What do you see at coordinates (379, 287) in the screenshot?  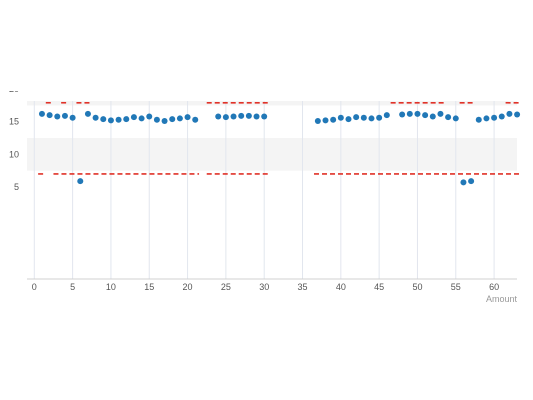 I see `x-tick-label: 45` at bounding box center [379, 287].